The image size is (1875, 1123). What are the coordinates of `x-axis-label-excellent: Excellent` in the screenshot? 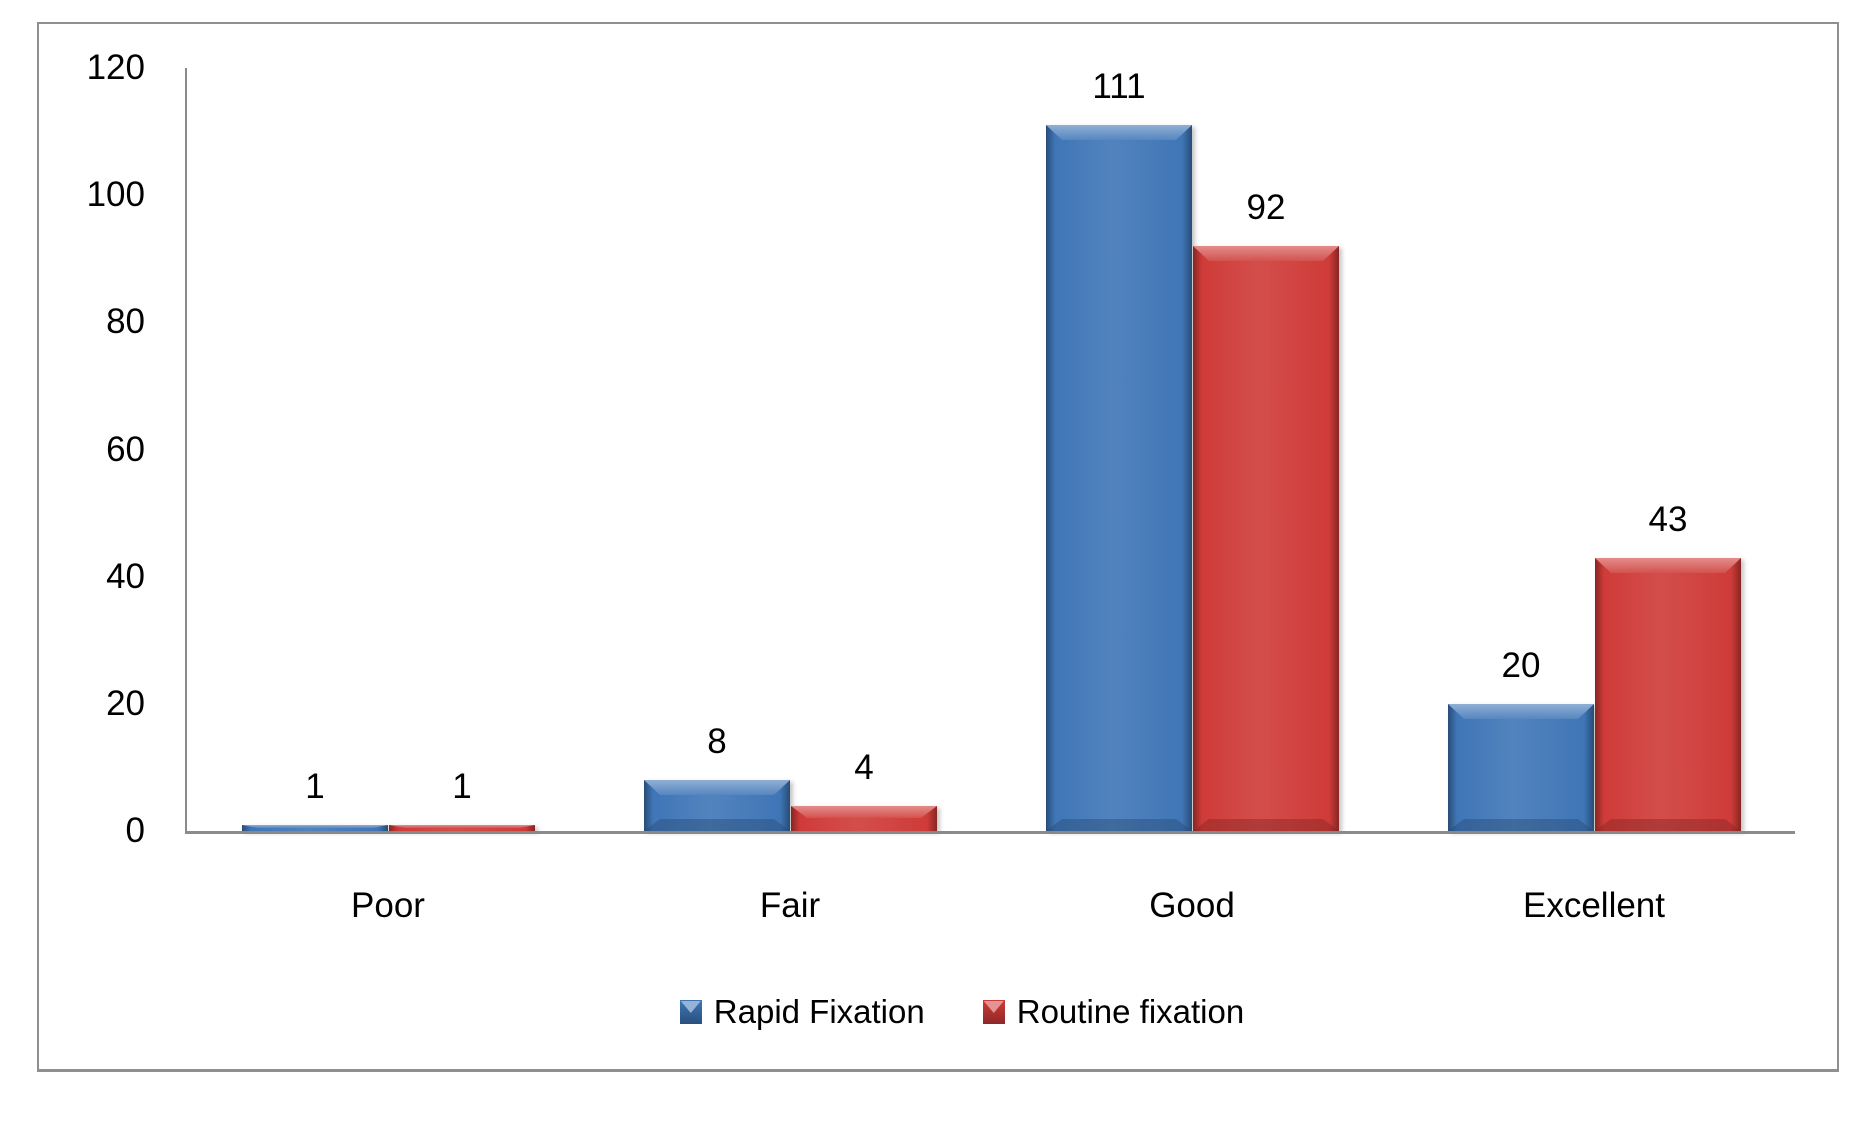 It's located at (1594, 905).